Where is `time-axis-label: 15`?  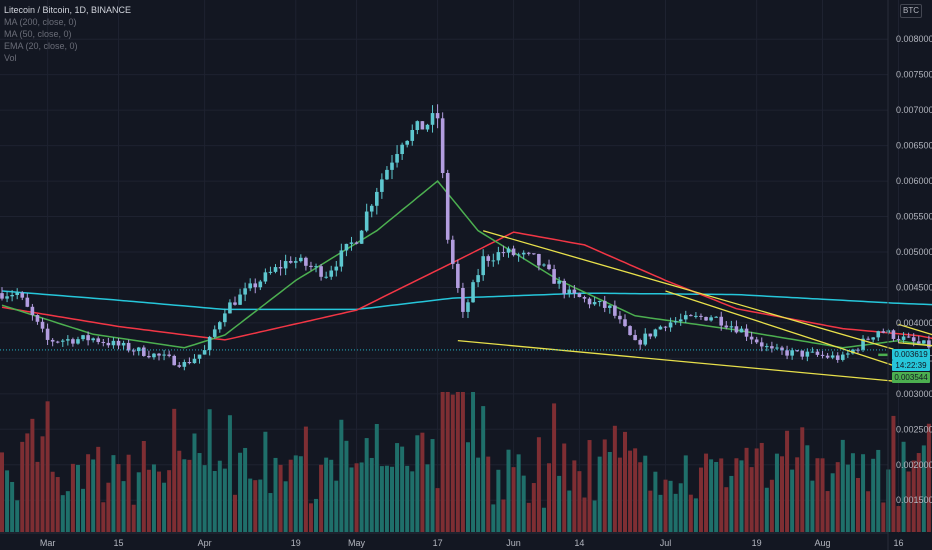 time-axis-label: 15 is located at coordinates (118, 543).